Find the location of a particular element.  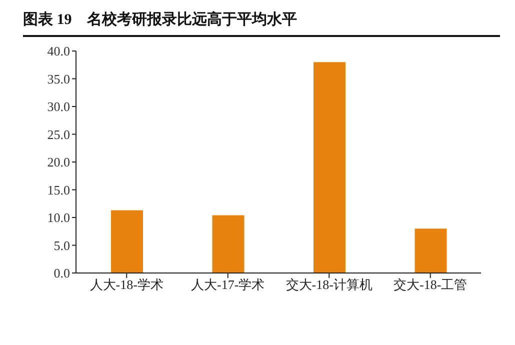

y-tick-label: 5.0 is located at coordinates (62, 245).